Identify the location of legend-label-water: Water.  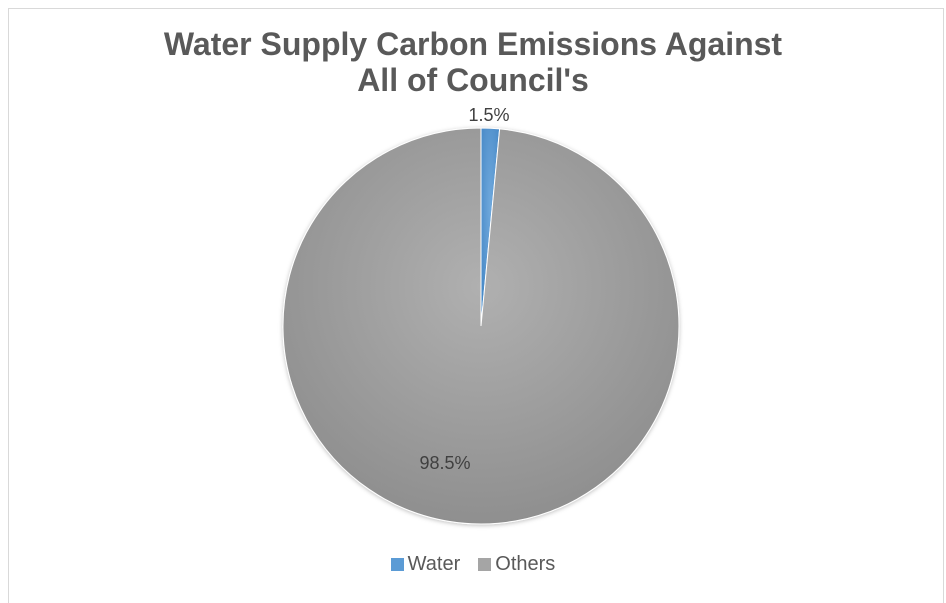
(434, 564).